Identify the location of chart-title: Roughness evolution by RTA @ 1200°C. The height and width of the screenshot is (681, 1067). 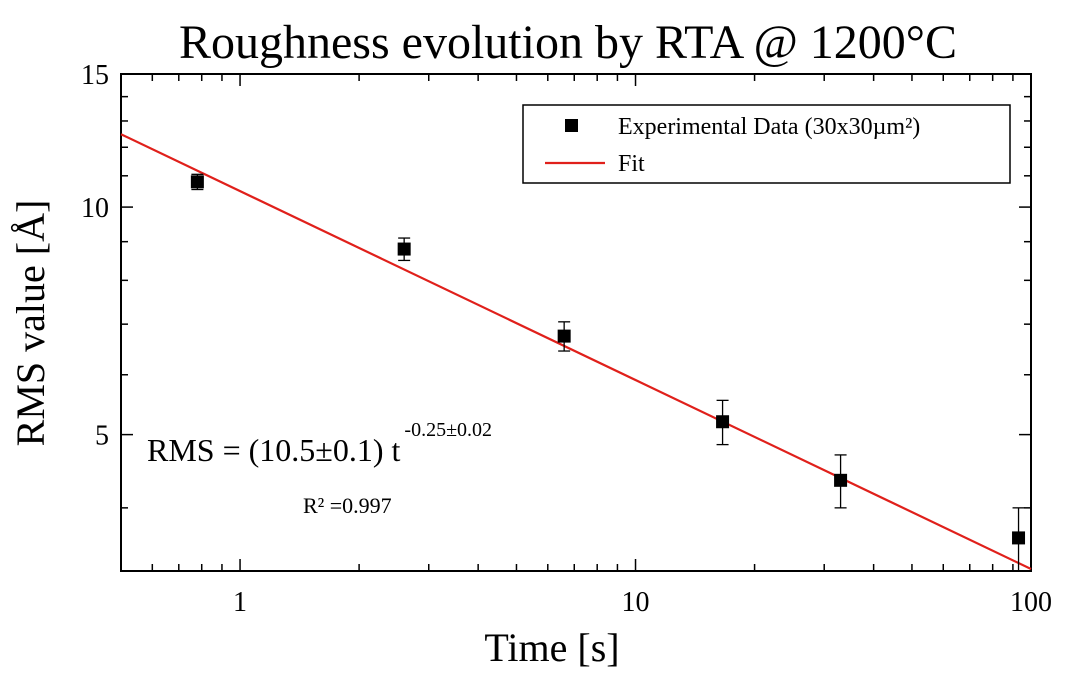
(568, 42).